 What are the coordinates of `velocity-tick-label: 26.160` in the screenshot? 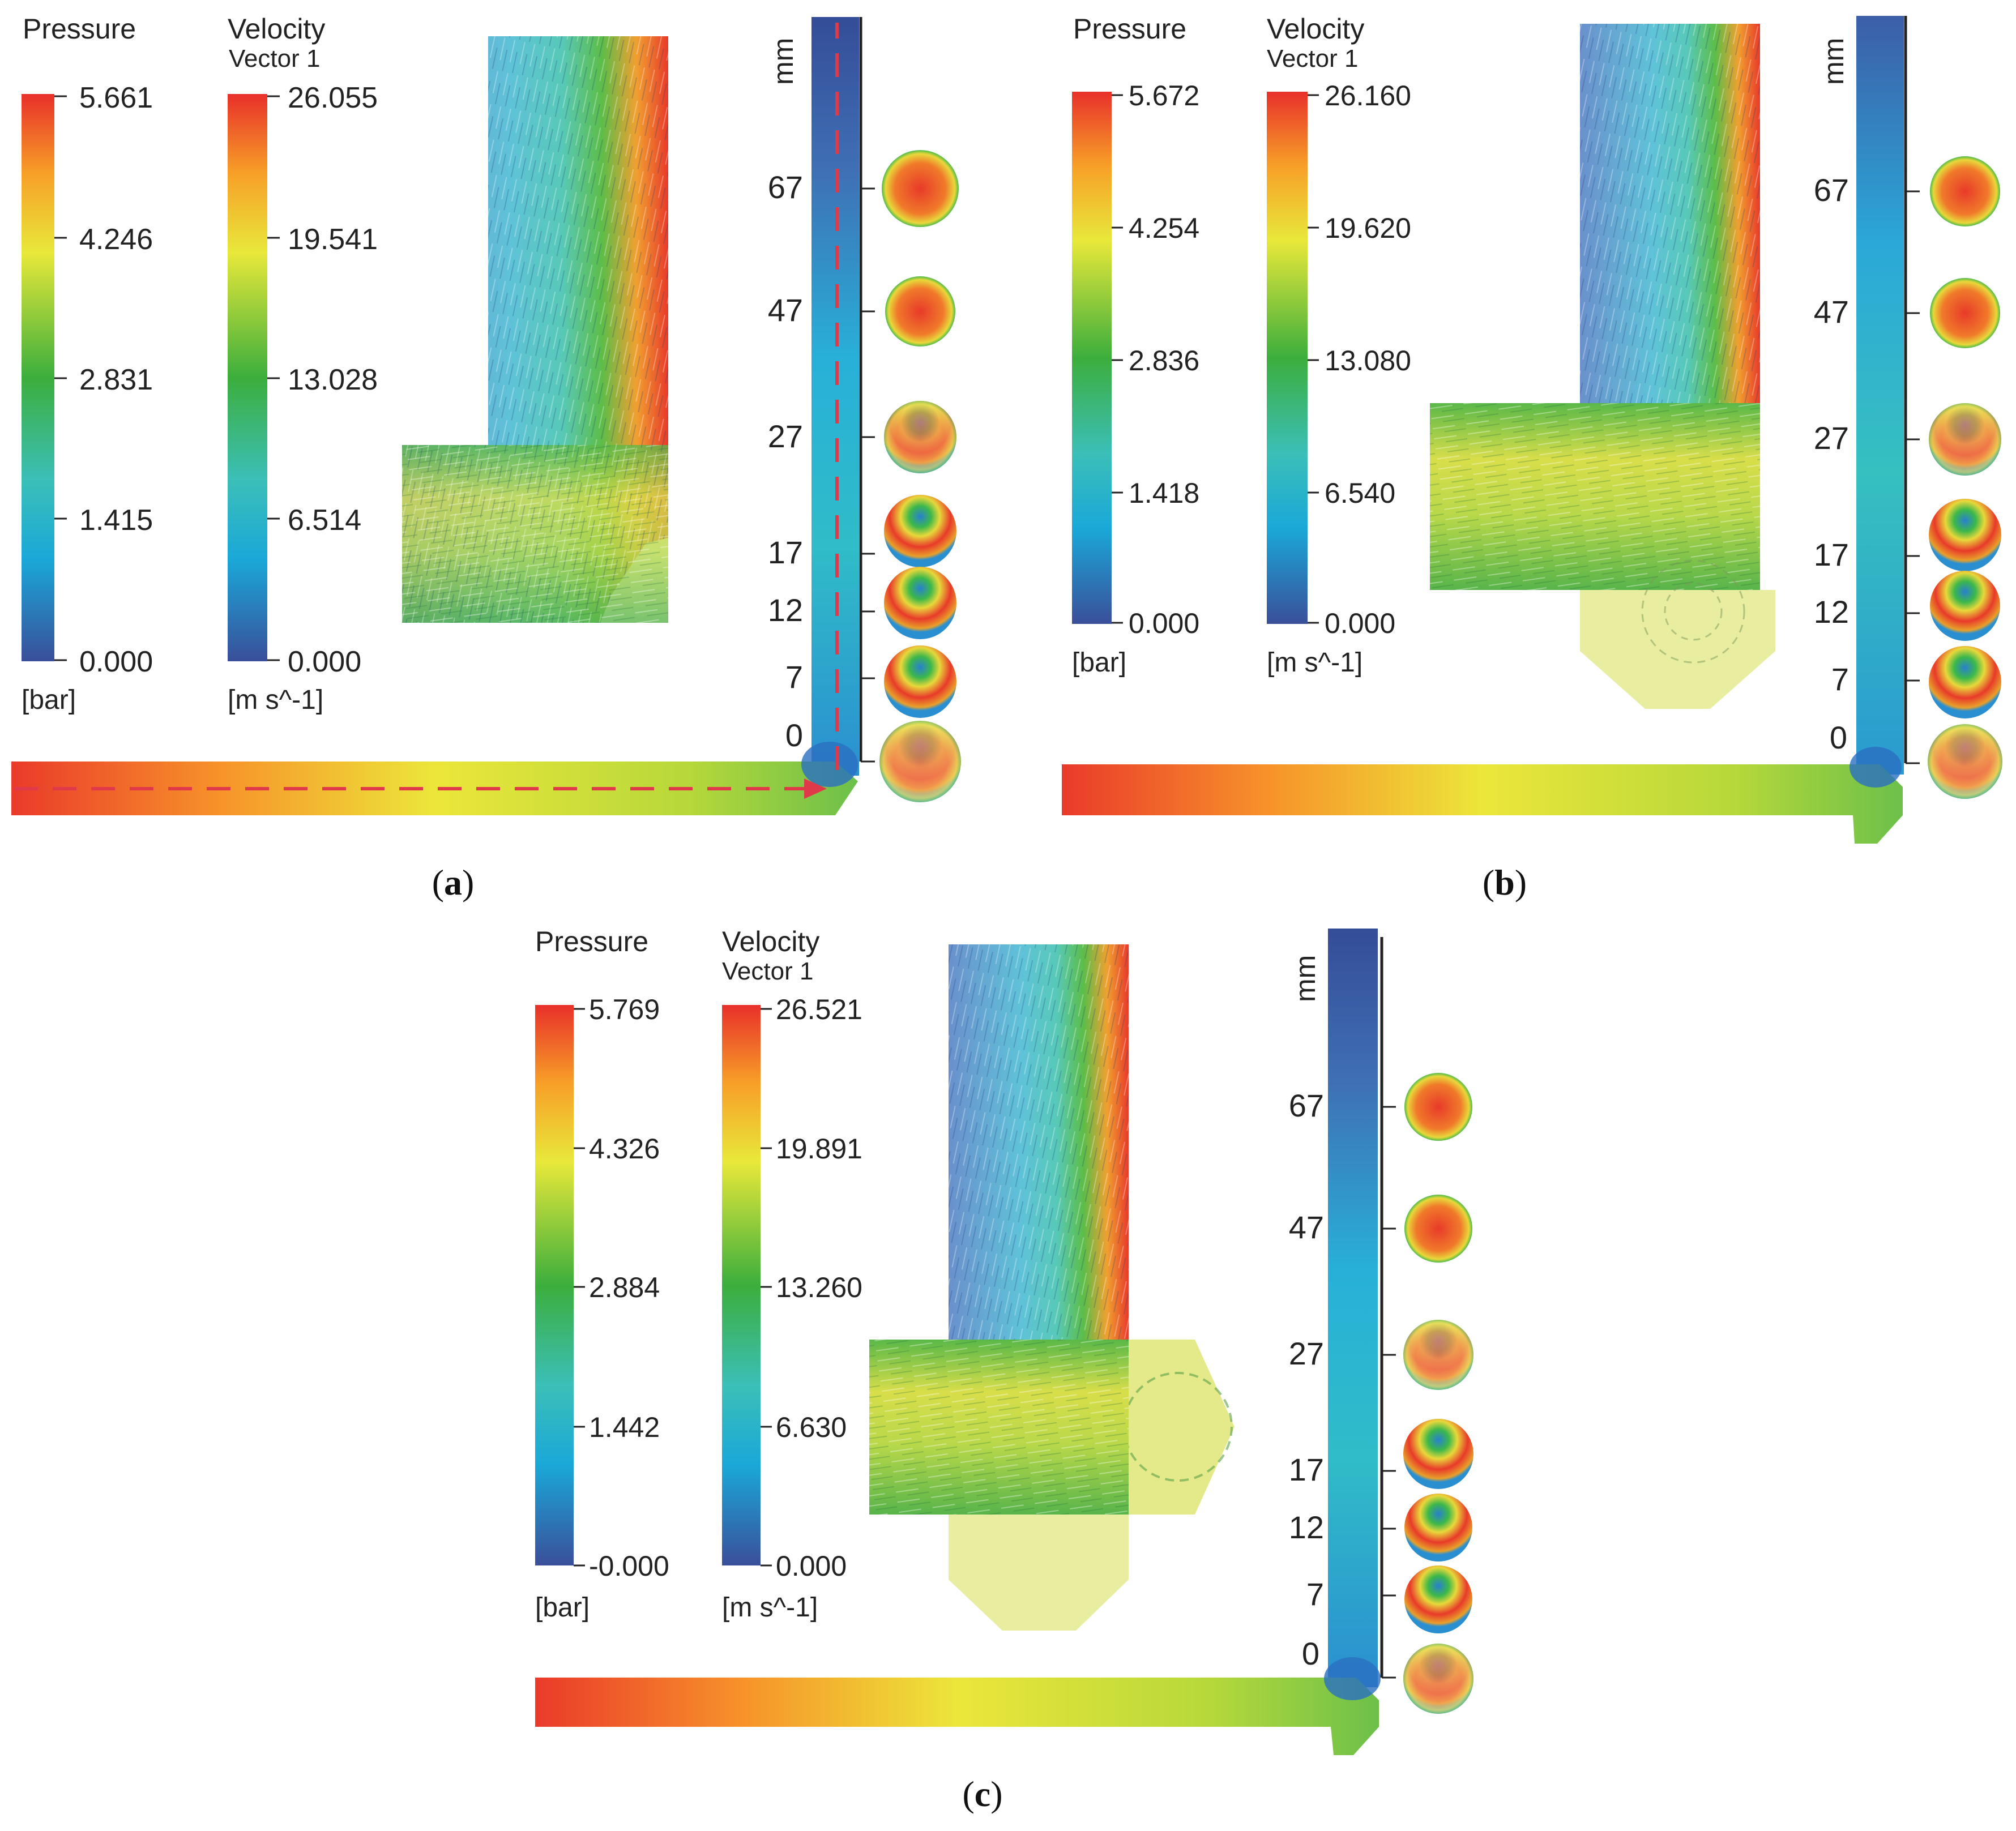 It's located at (1368, 96).